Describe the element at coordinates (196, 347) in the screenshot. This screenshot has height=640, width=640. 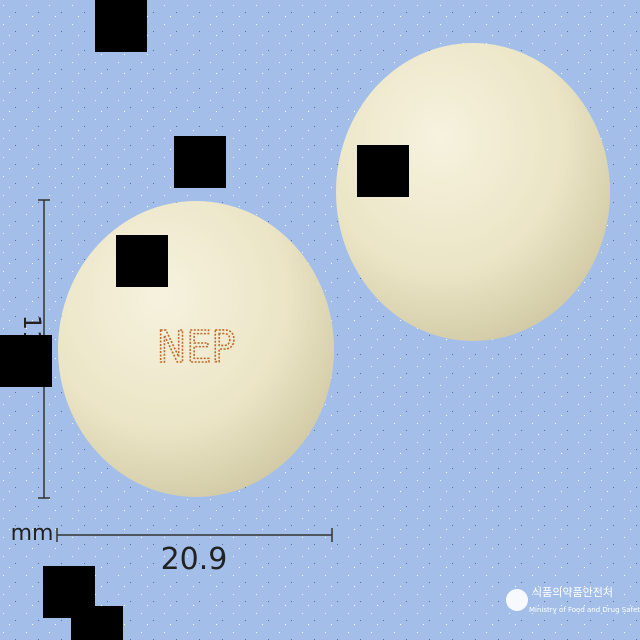
I see `imprint: NEP` at that location.